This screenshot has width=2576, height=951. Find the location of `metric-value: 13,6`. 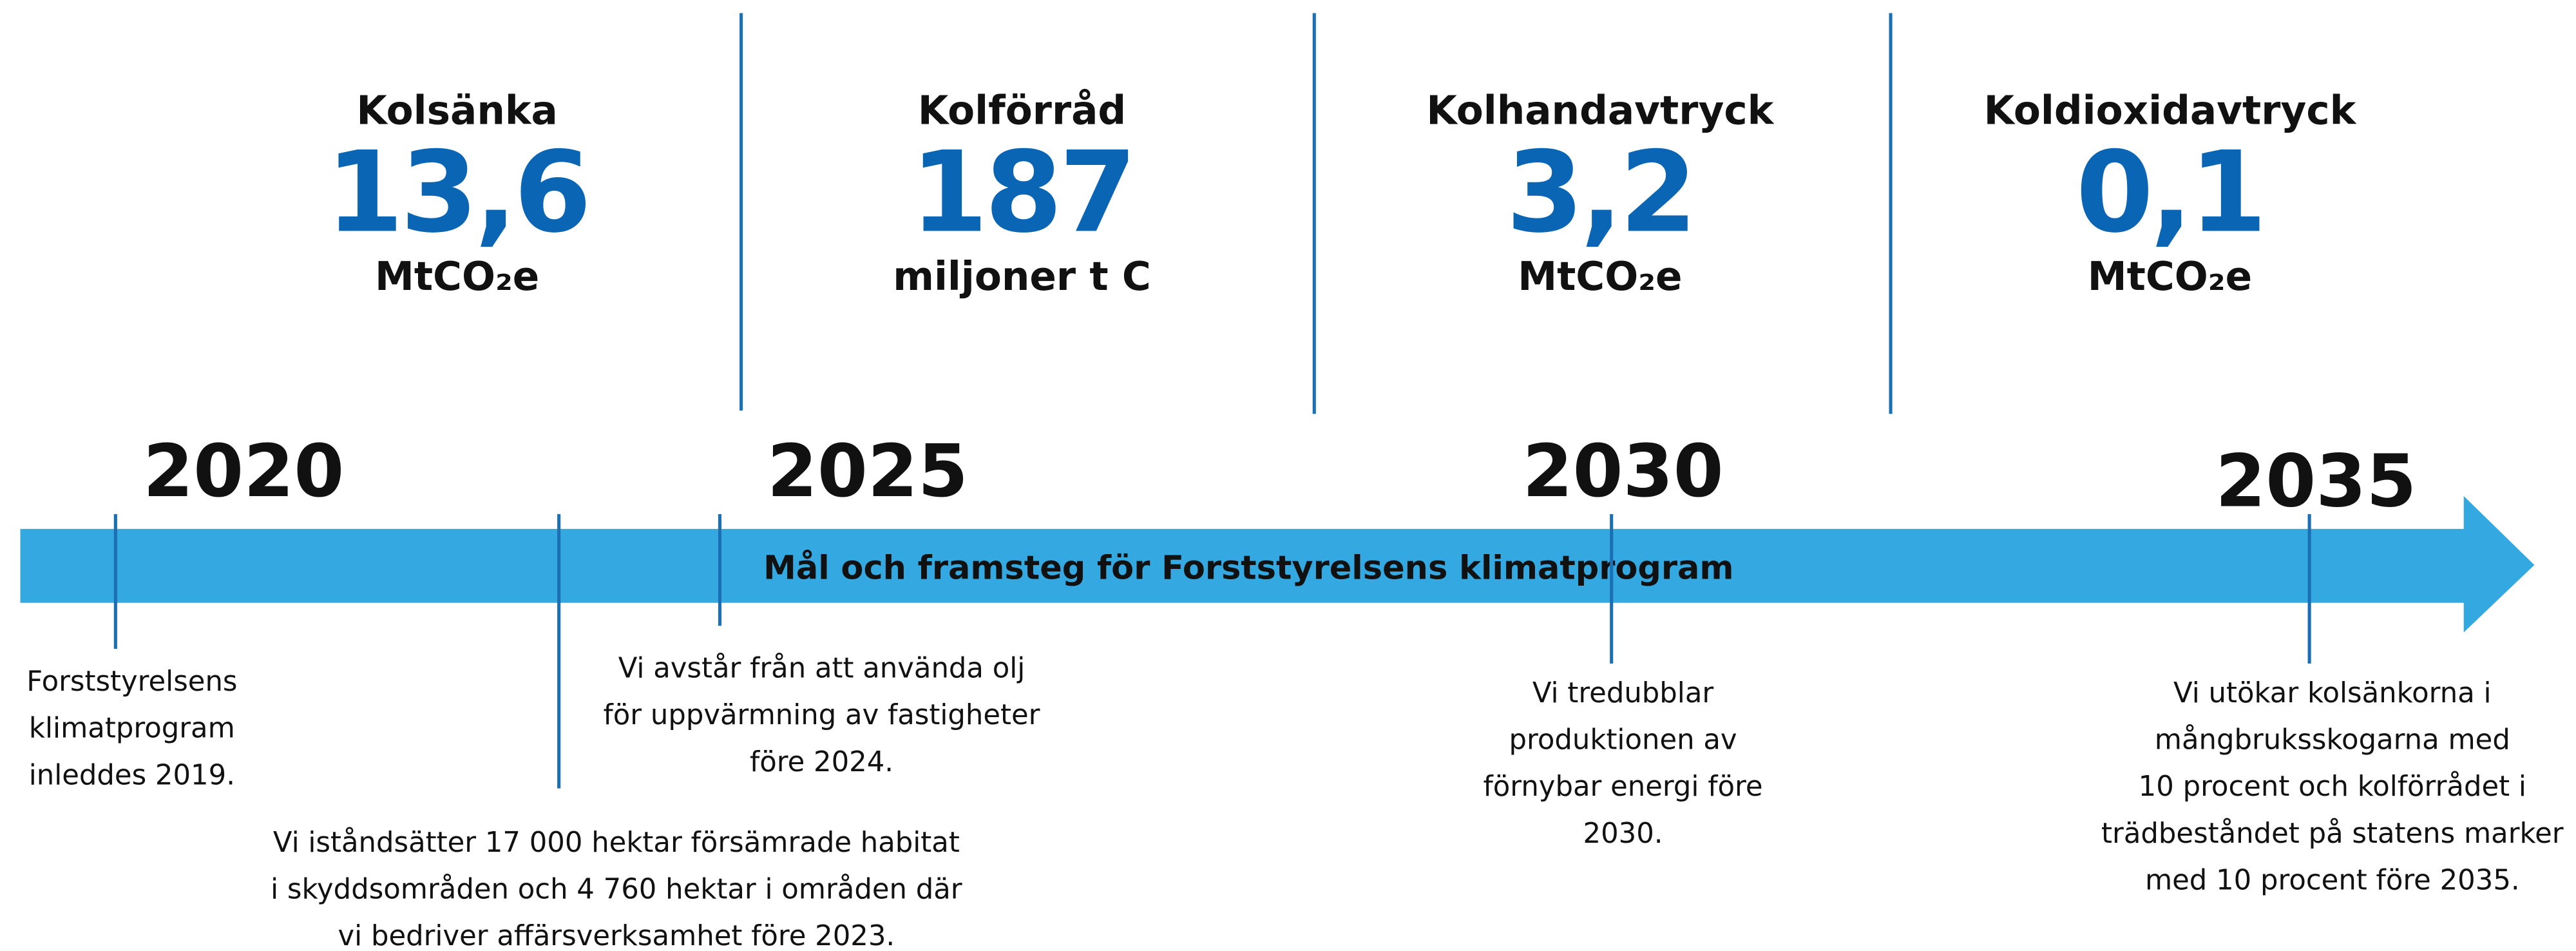

metric-value: 13,6 is located at coordinates (457, 192).